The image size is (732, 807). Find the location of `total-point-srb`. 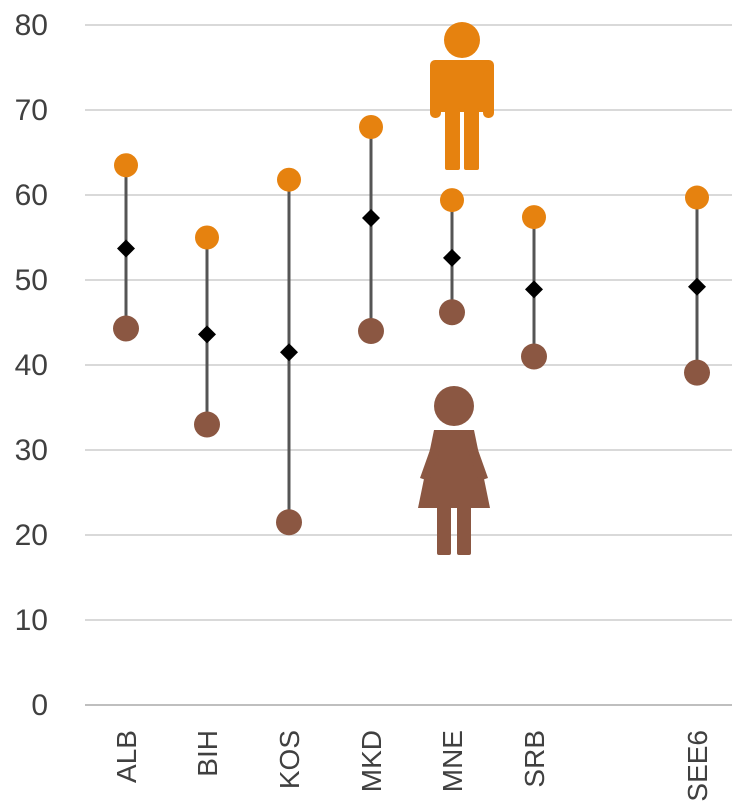

total-point-srb is located at coordinates (534, 289).